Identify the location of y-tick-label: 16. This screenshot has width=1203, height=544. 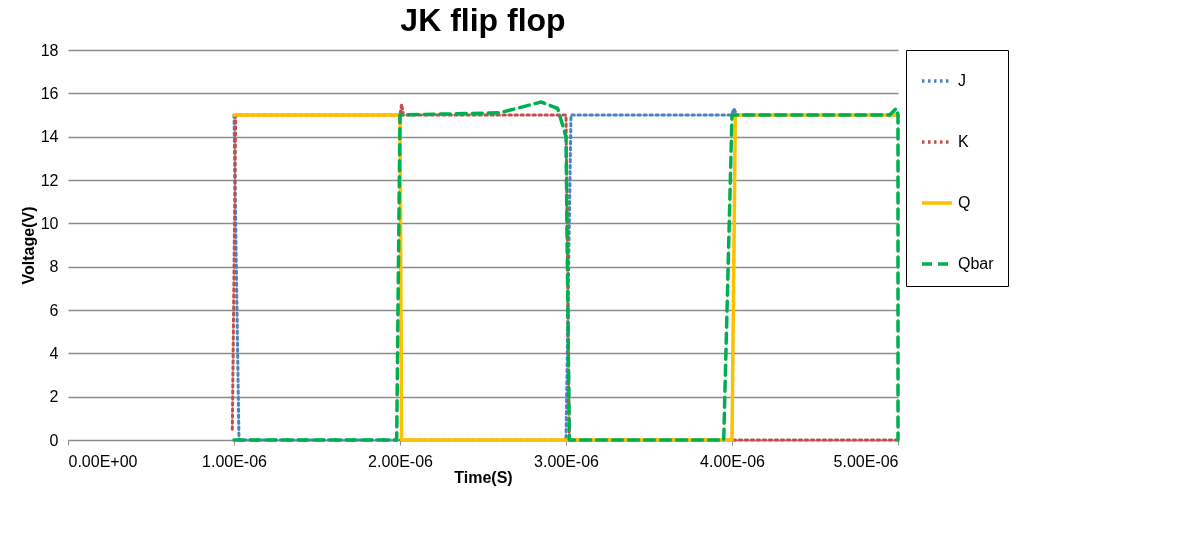
(49, 93).